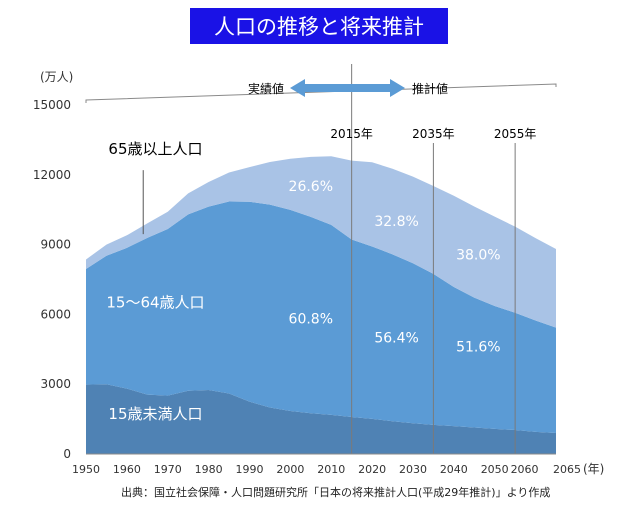 The image size is (639, 513). What do you see at coordinates (347, 88) in the screenshot?
I see `timeline-double-arrow` at bounding box center [347, 88].